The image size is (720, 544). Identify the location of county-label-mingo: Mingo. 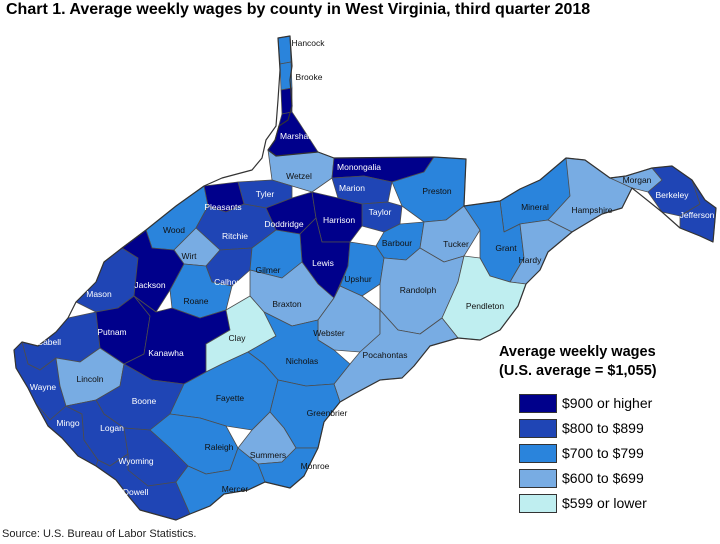
(67, 423).